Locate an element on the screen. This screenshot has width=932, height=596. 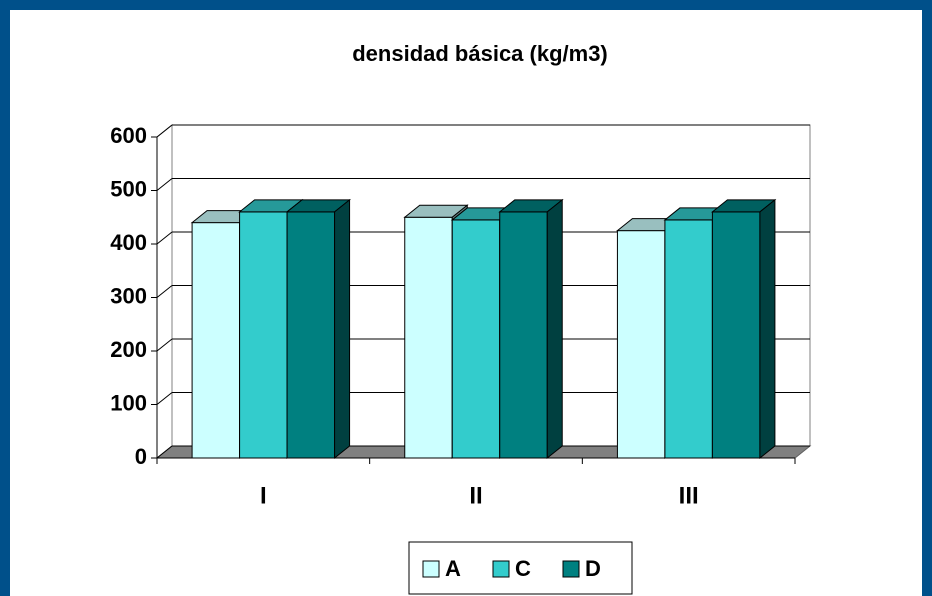
chart-title: densidad básica (kg/m3) is located at coordinates (480, 53).